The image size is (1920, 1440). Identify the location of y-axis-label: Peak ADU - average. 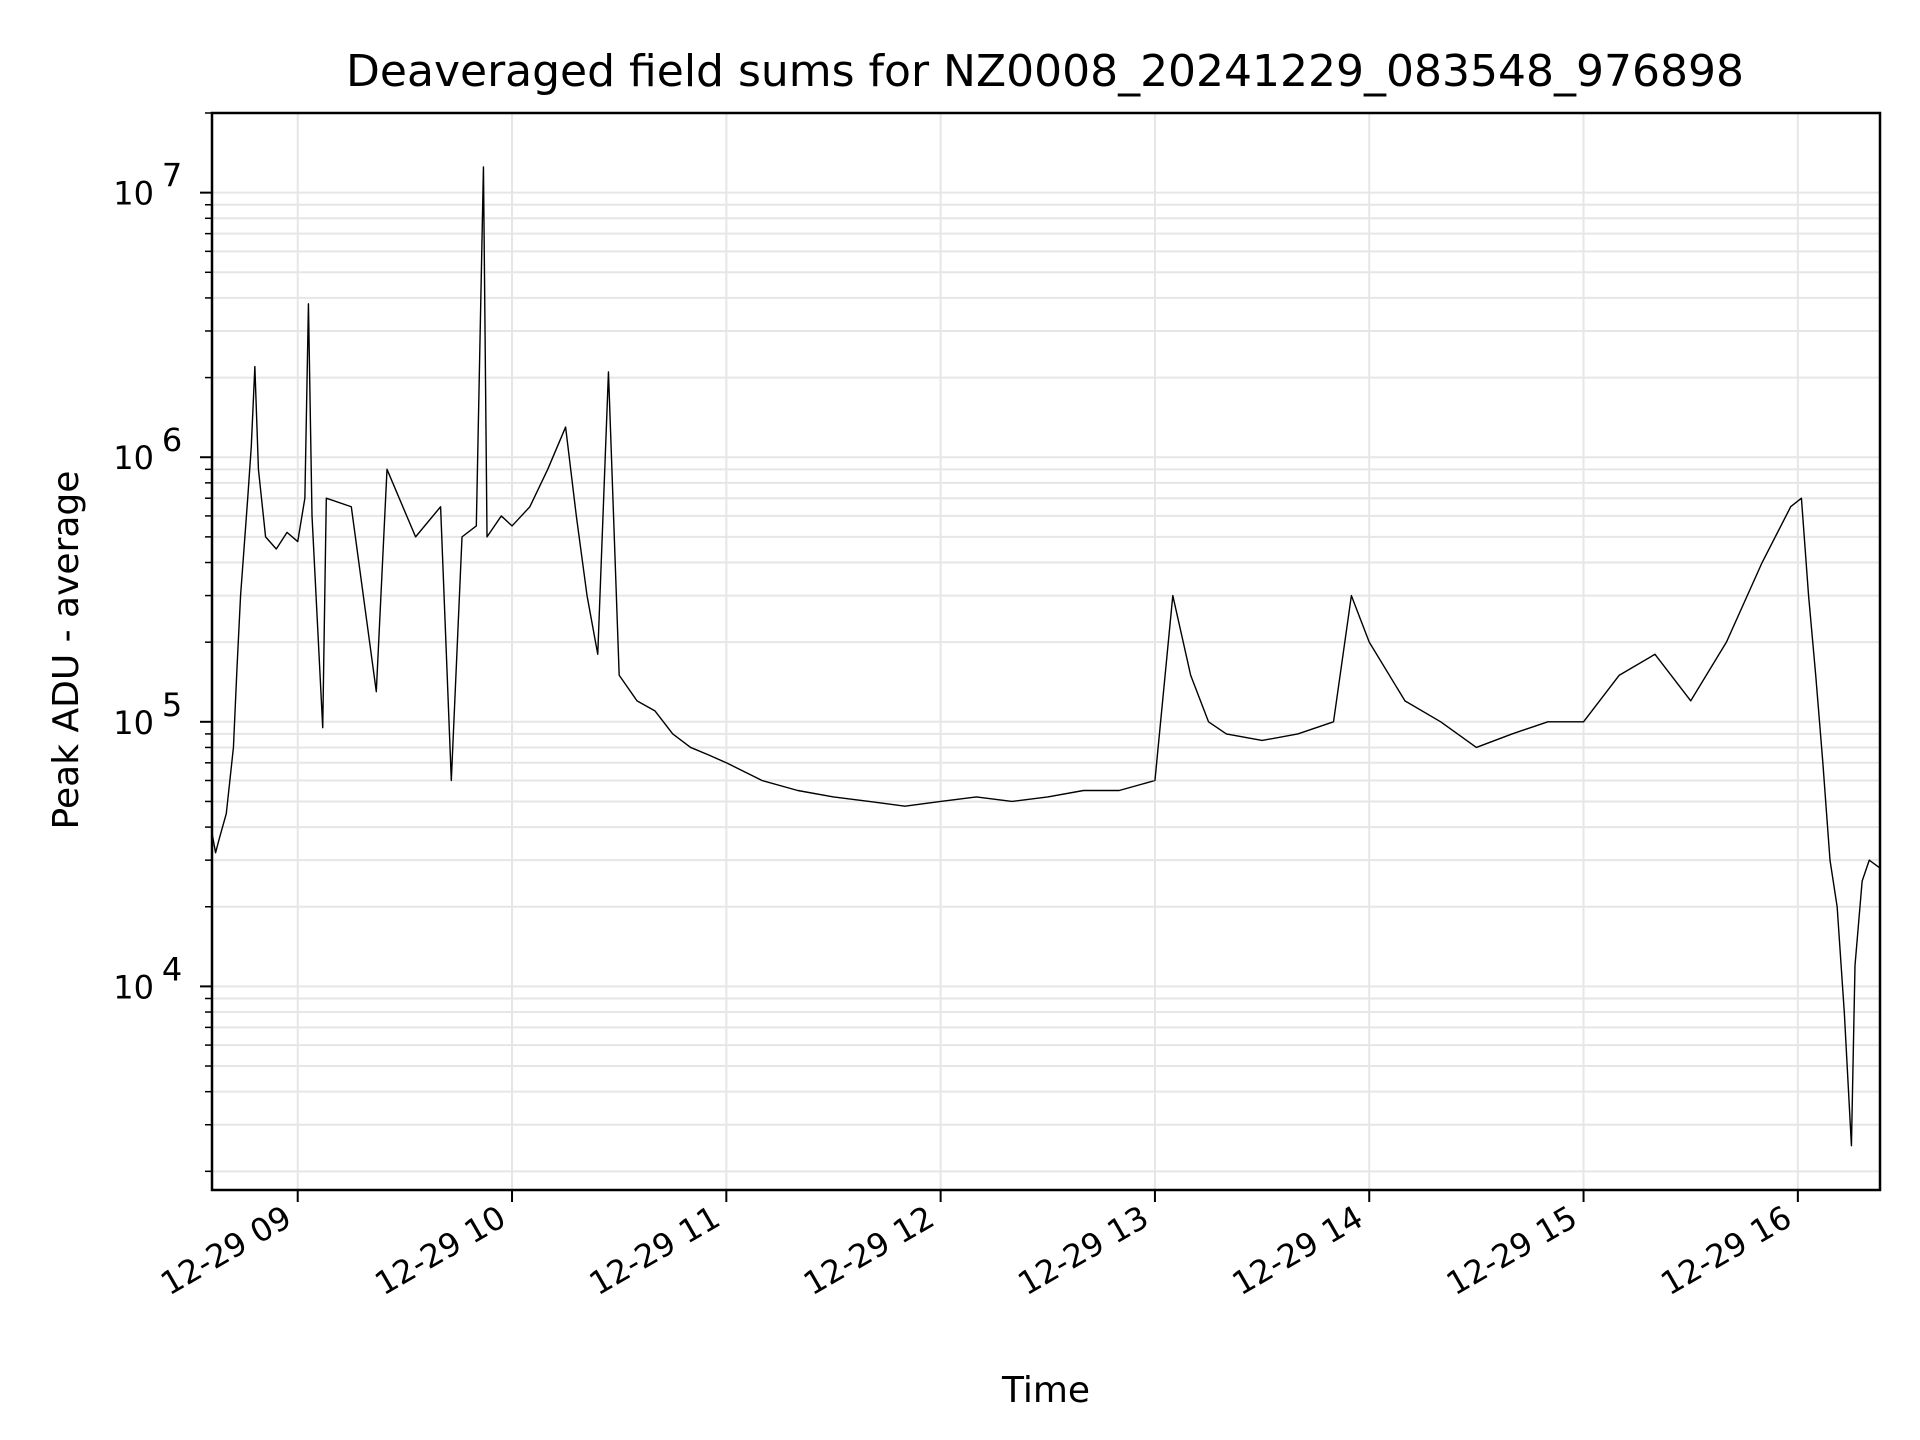
(66, 650).